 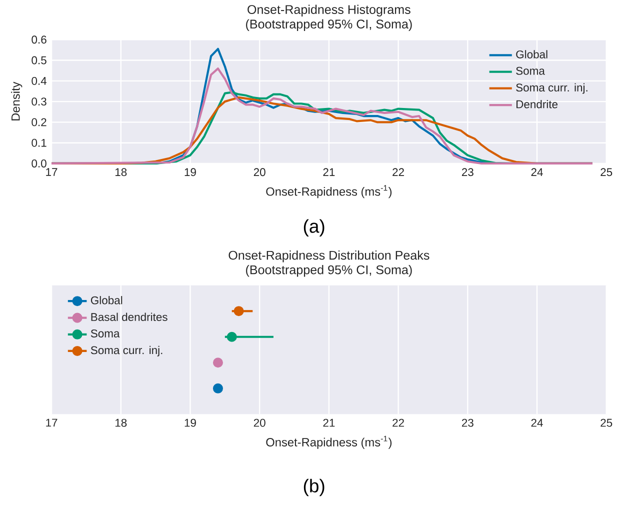 What do you see at coordinates (39, 101) in the screenshot?
I see `y-tick-label: 0.3` at bounding box center [39, 101].